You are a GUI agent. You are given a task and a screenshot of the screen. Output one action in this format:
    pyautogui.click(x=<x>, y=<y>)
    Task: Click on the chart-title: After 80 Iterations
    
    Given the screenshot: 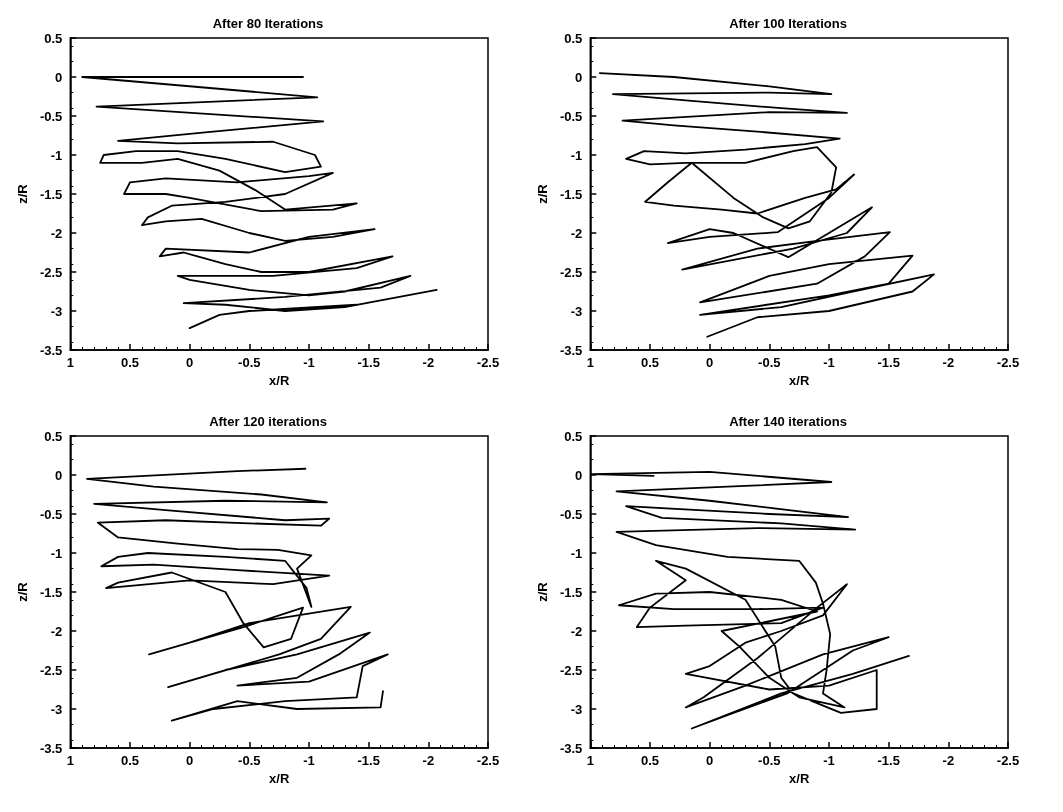 What is the action you would take?
    pyautogui.click(x=268, y=23)
    